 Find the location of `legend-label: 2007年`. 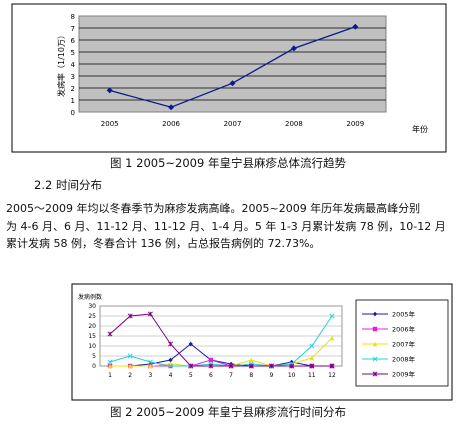

legend-label: 2007年 is located at coordinates (404, 344).